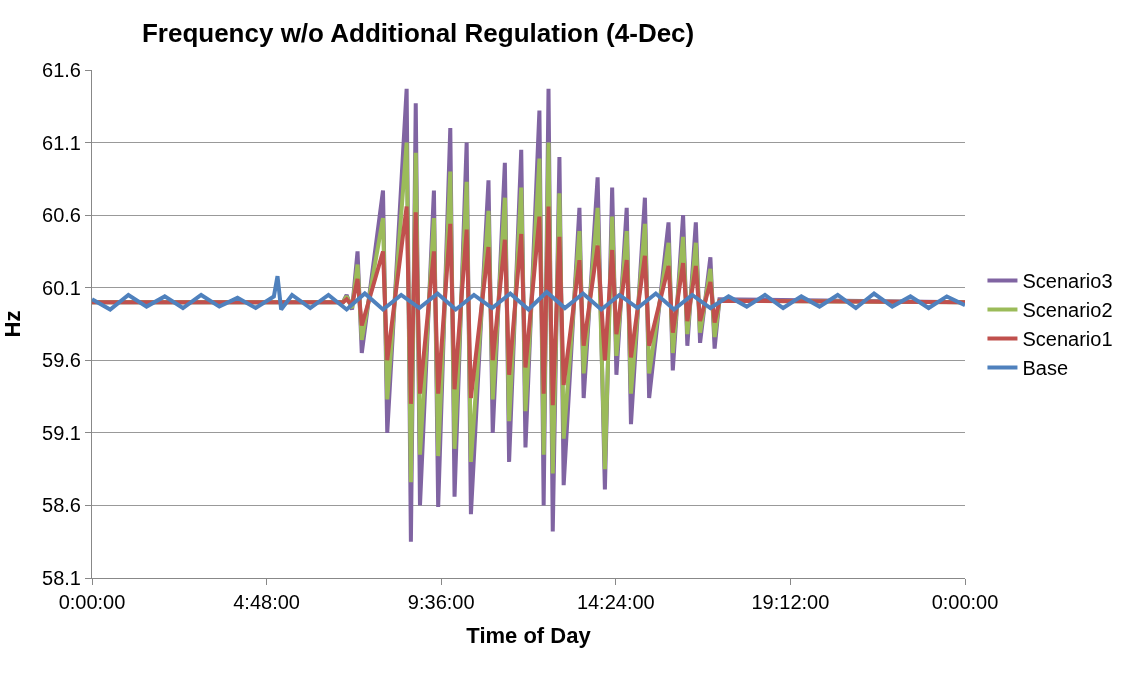  Describe the element at coordinates (61, 578) in the screenshot. I see `y-tick-label: 58.1` at that location.